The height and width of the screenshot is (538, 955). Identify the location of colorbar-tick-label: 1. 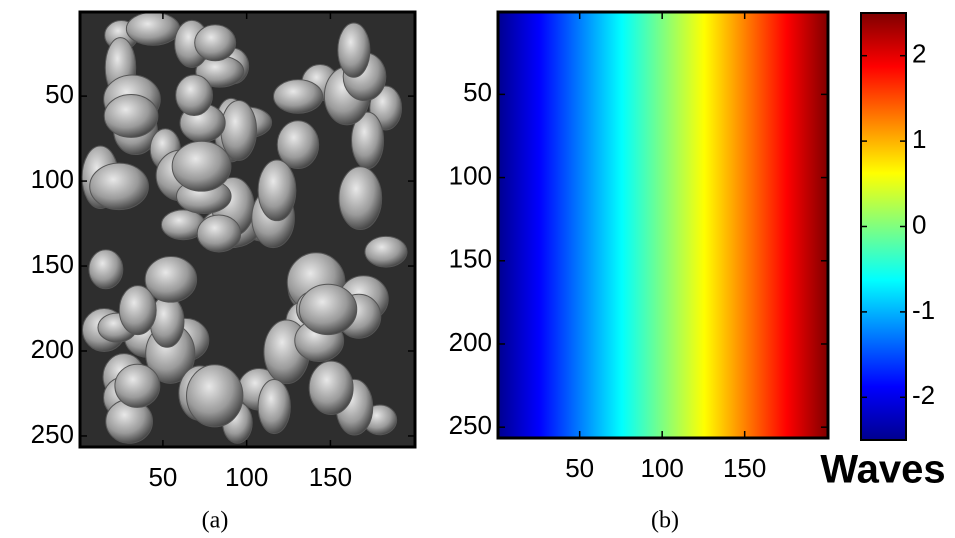
(919, 139).